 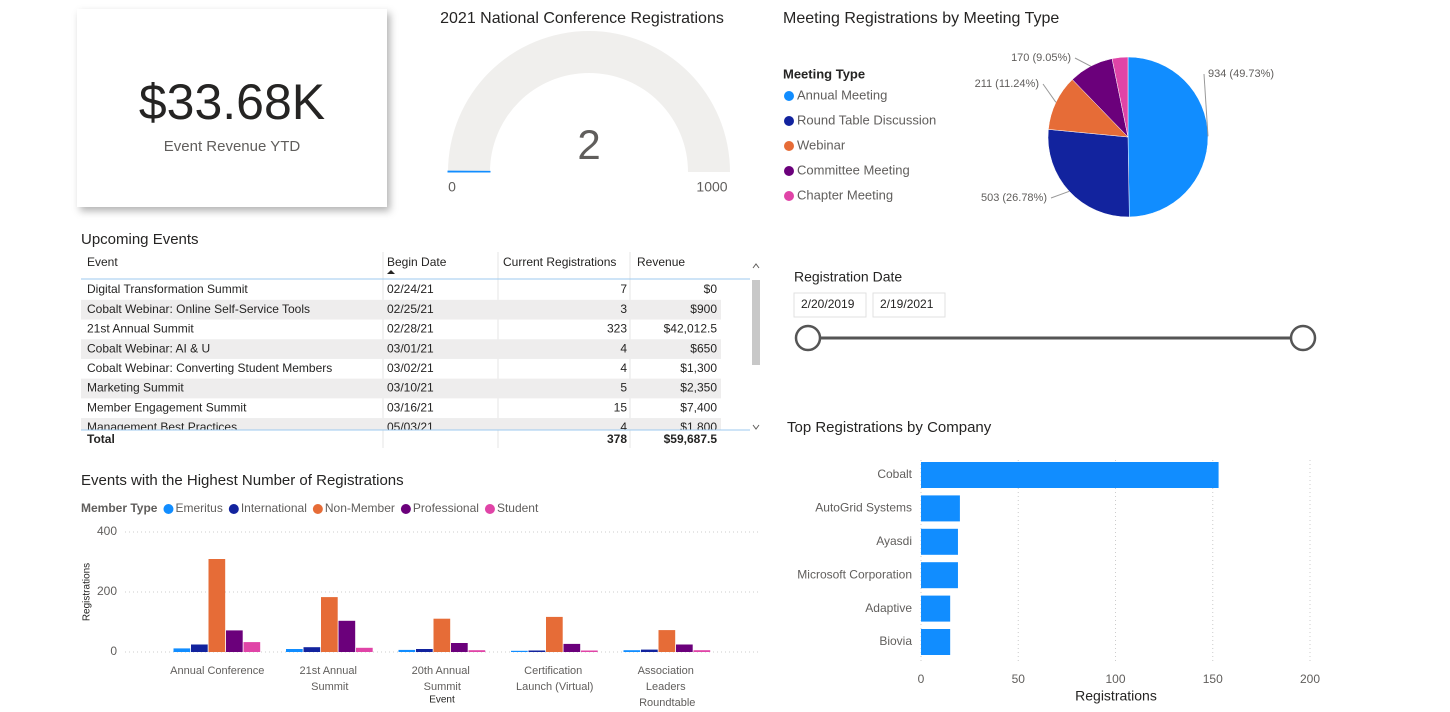 What do you see at coordinates (895, 641) in the screenshot?
I see `y-tick-label: Biovia` at bounding box center [895, 641].